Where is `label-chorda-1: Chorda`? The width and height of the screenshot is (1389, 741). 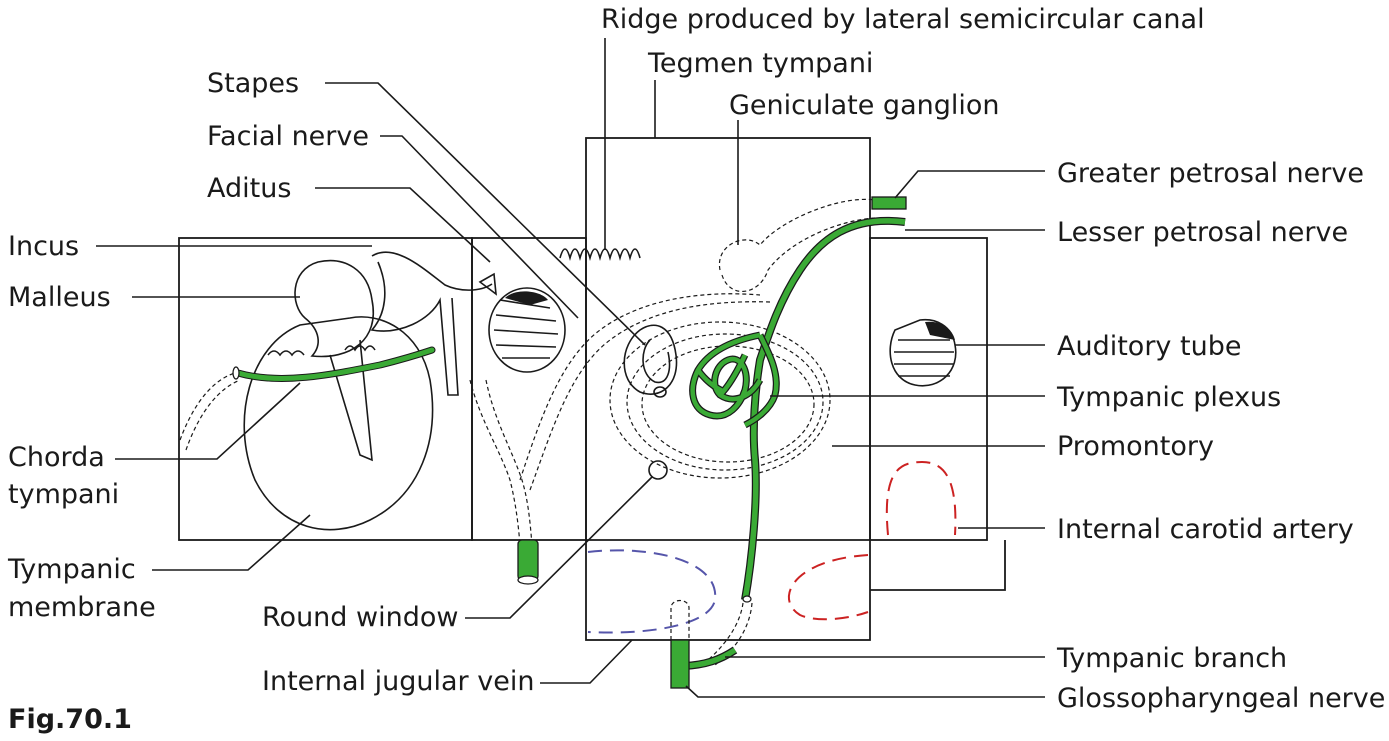 label-chorda-1: Chorda is located at coordinates (56, 457).